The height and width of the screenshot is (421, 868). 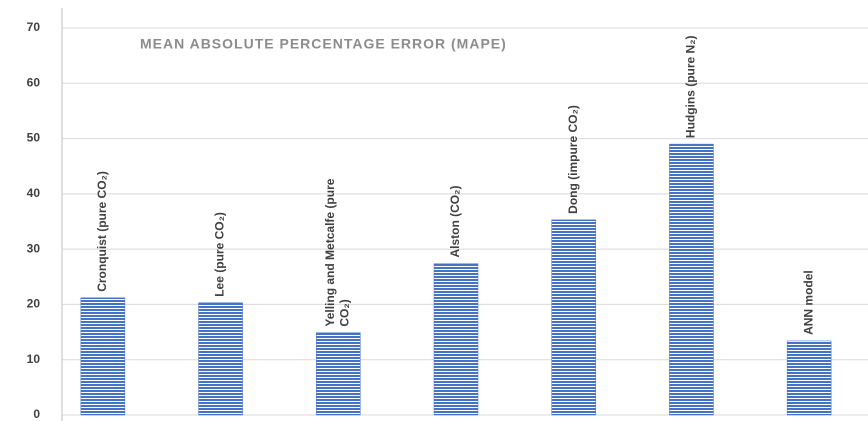 I want to click on y-tick-label: 0, so click(x=36, y=414).